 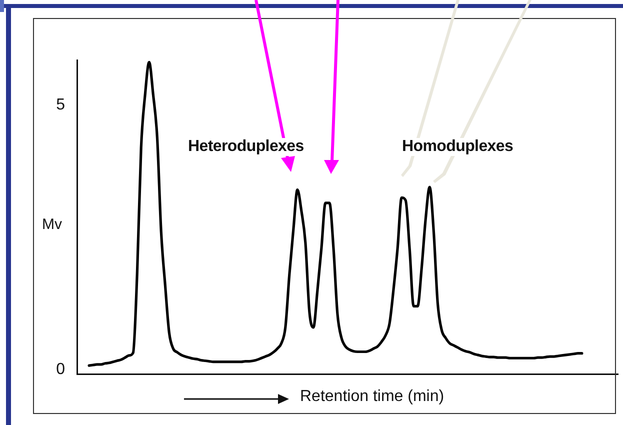 I want to click on x-axis-title: Retention time (min), so click(x=372, y=397).